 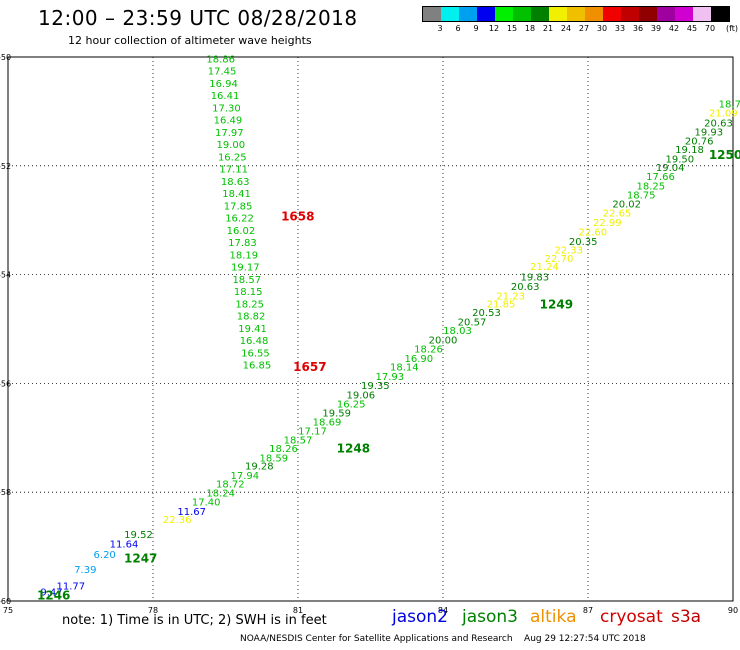 I want to click on wave-height-point: 20.35, so click(x=583, y=242).